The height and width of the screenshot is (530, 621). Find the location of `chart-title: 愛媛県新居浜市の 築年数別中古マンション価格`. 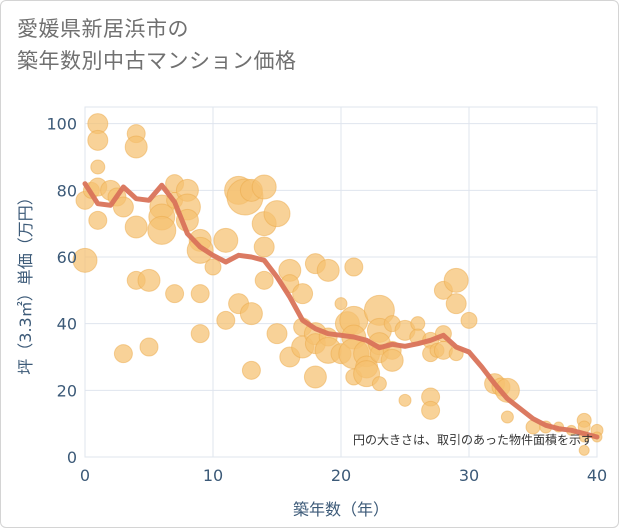

chart-title: 愛媛県新居浜市の 築年数別中古マンション価格 is located at coordinates (157, 45).